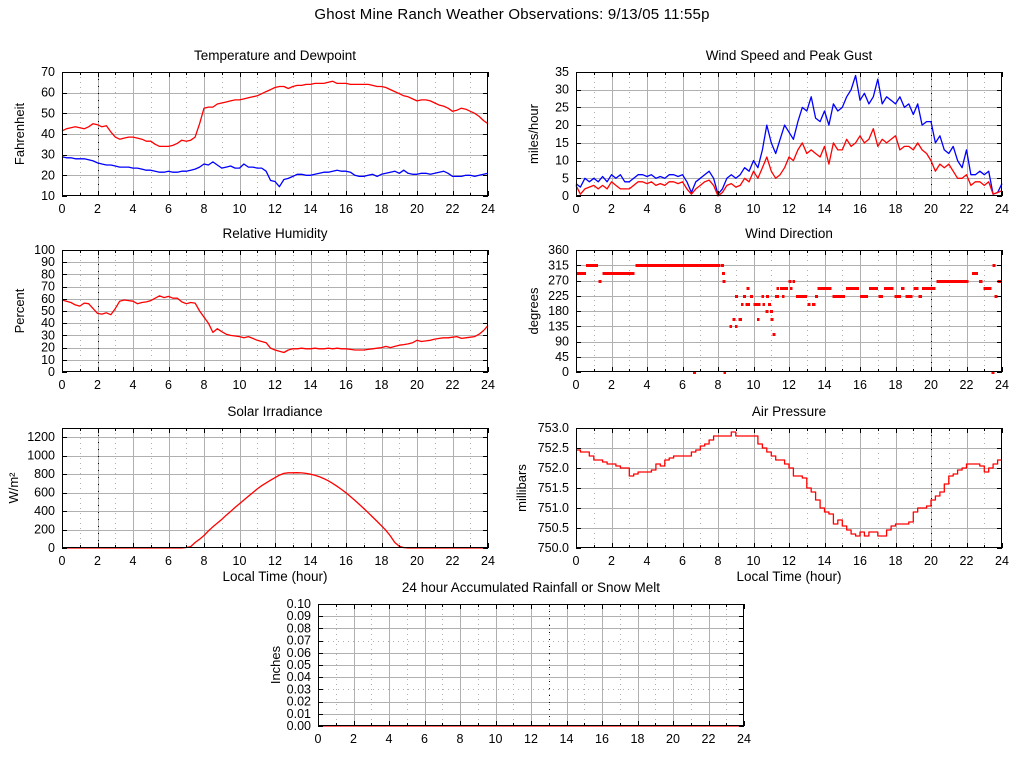 The width and height of the screenshot is (1024, 768). What do you see at coordinates (789, 55) in the screenshot?
I see `chart-title: Wind Speed and Peak Gust` at bounding box center [789, 55].